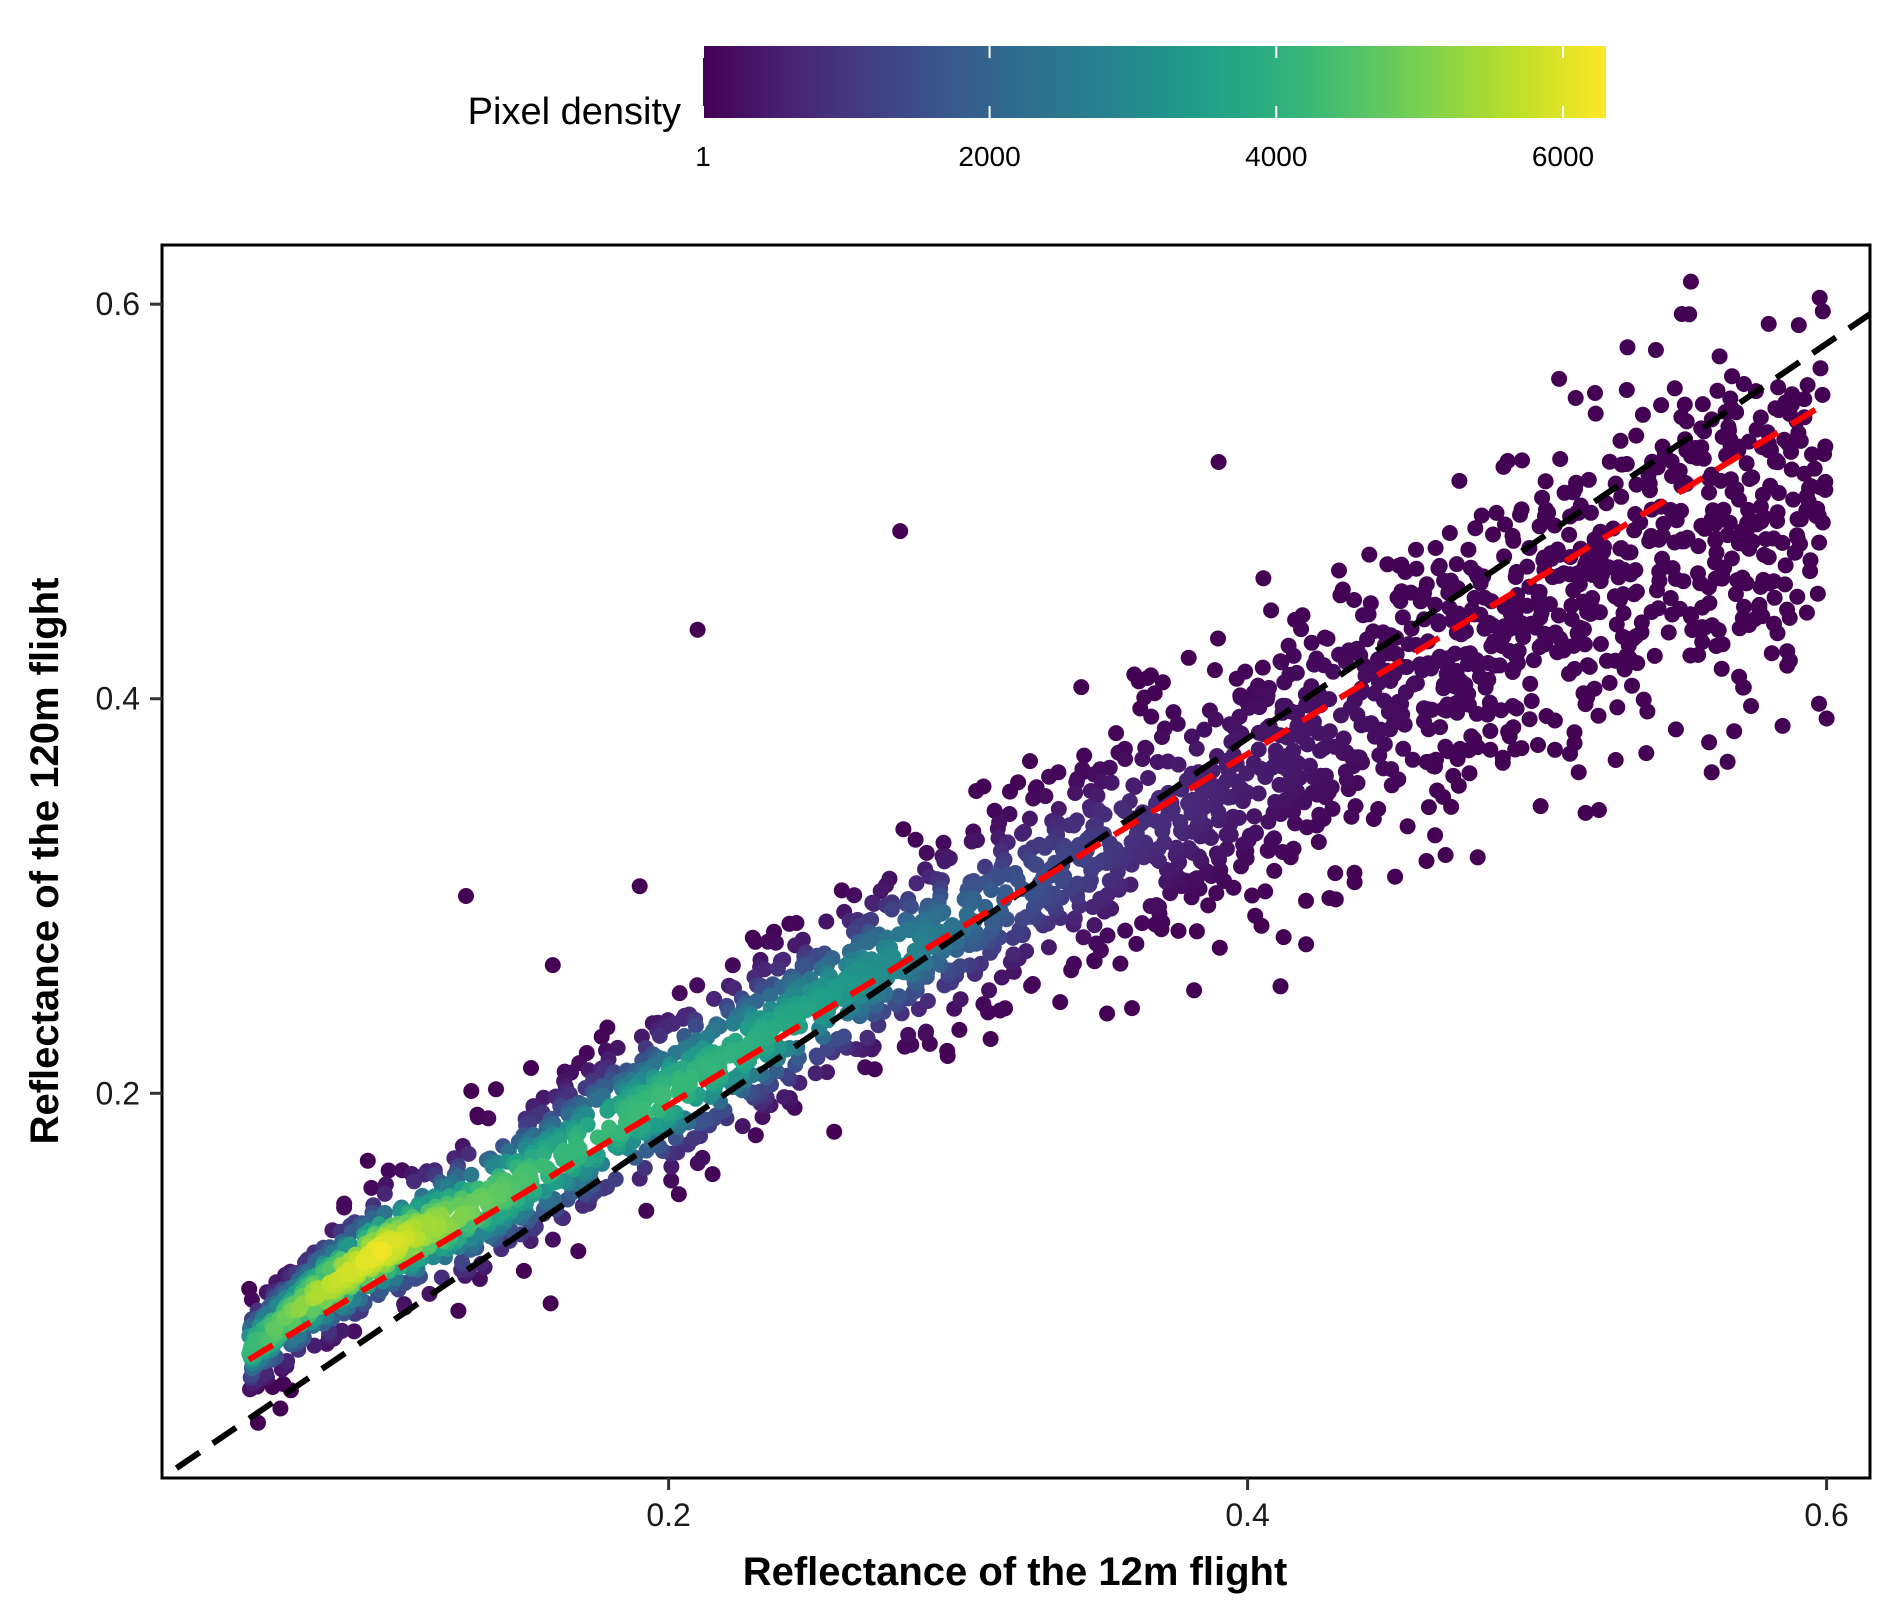 This screenshot has width=1888, height=1608. Describe the element at coordinates (989, 156) in the screenshot. I see `legend-tick-label: 2000` at that location.